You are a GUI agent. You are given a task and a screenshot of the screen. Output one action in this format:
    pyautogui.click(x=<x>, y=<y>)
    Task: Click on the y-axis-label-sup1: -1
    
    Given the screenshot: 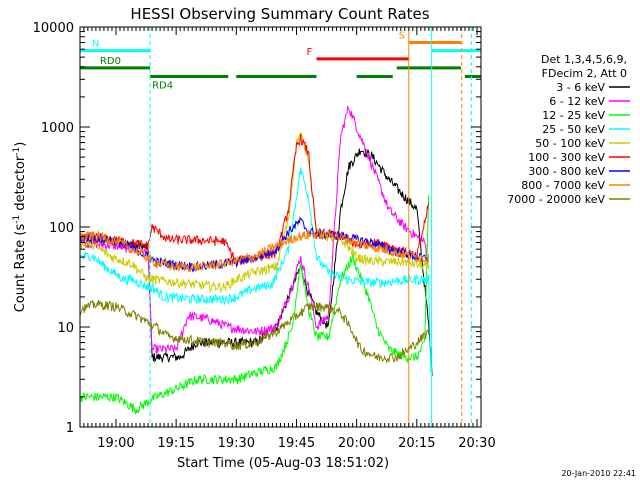 What is the action you would take?
    pyautogui.click(x=17, y=219)
    